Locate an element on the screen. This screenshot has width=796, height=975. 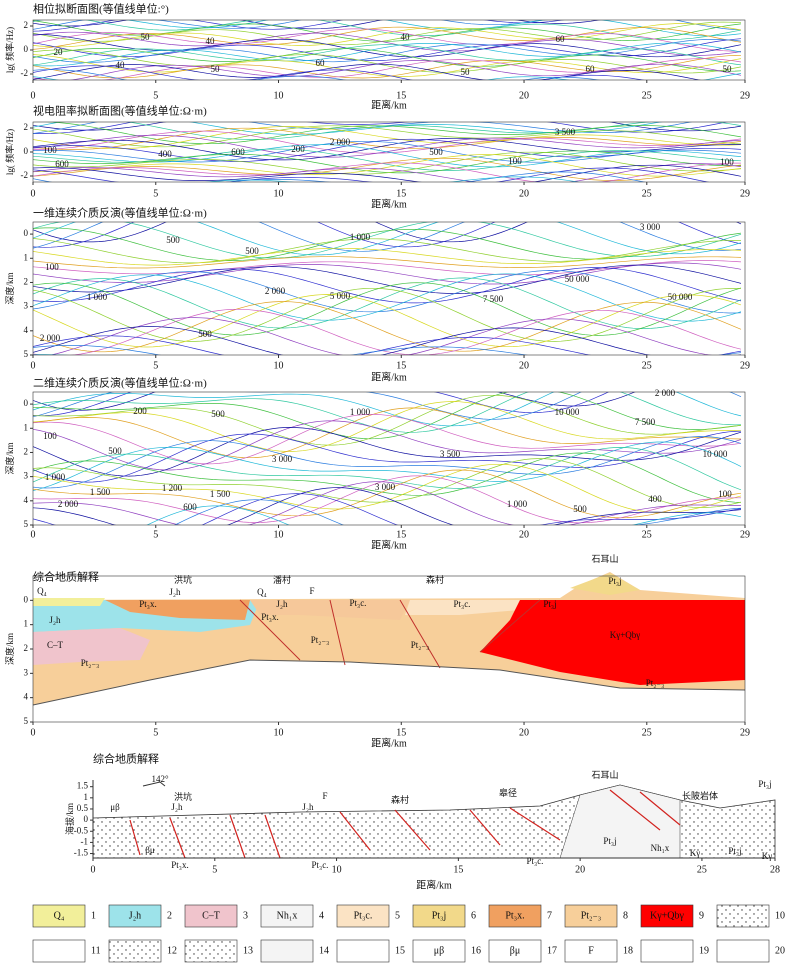
contour-label: Kγ is located at coordinates (695, 853).